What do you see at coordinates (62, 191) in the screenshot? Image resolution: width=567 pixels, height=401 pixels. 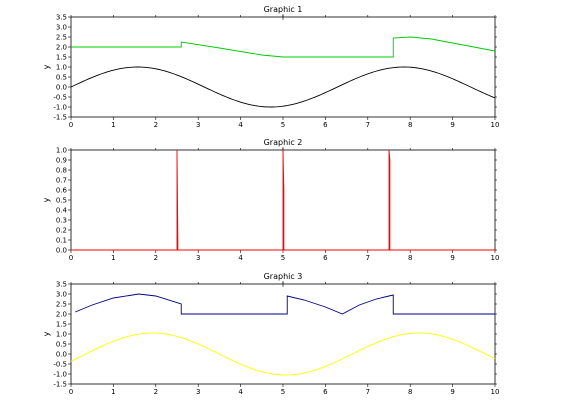 I see `y-tick-label: 0.6` at bounding box center [62, 191].